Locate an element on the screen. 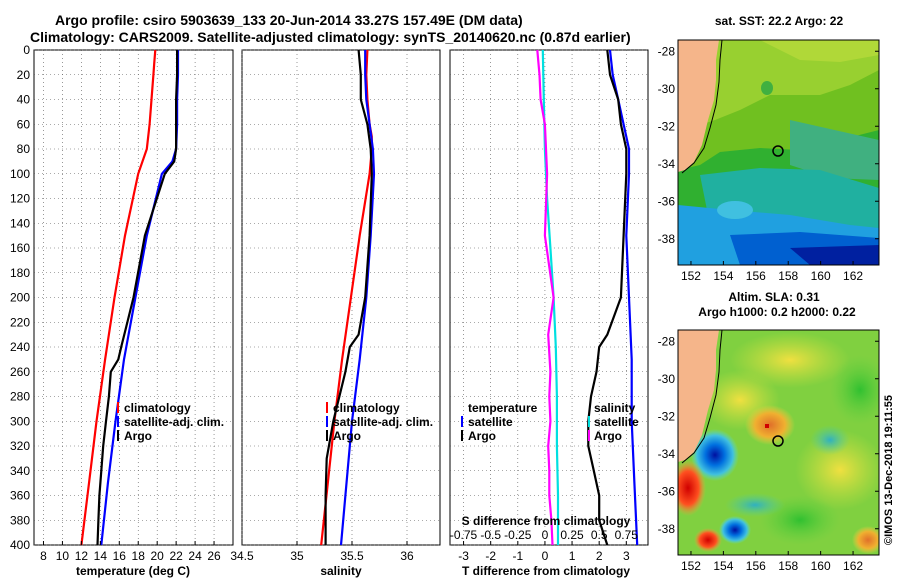 The width and height of the screenshot is (900, 580). legend-t-argo-label: Argo is located at coordinates (482, 436).